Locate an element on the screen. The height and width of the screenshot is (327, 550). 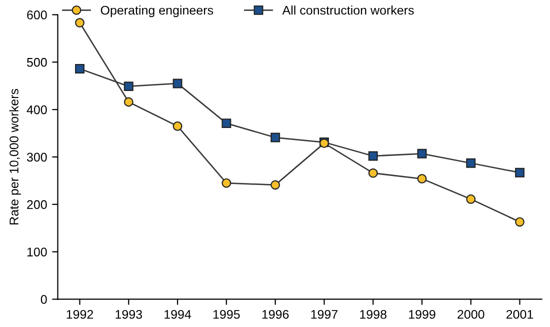
y-tick-label: 400 is located at coordinates (36, 109).